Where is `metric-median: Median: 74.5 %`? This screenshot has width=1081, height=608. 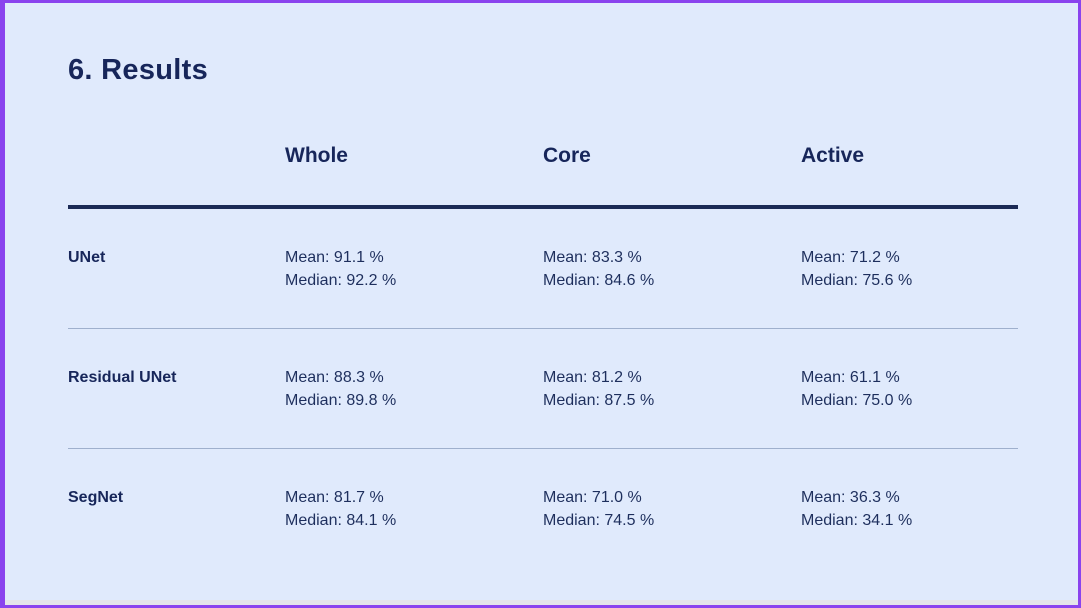 metric-median: Median: 74.5 % is located at coordinates (599, 520).